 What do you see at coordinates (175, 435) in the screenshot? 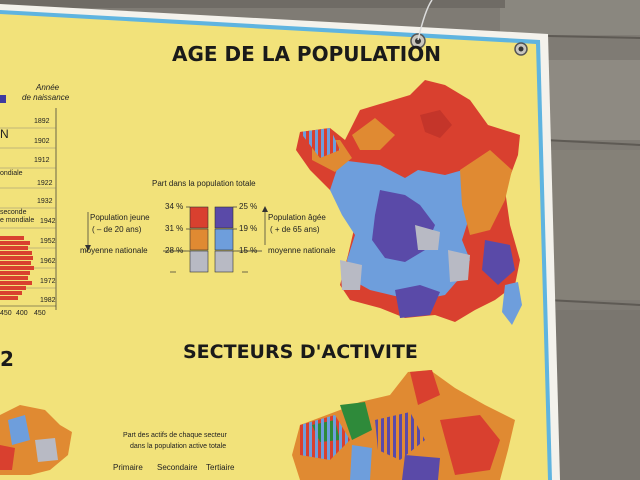
I see `activite-heading-1: Part des actifs de chaque secteur` at bounding box center [175, 435].